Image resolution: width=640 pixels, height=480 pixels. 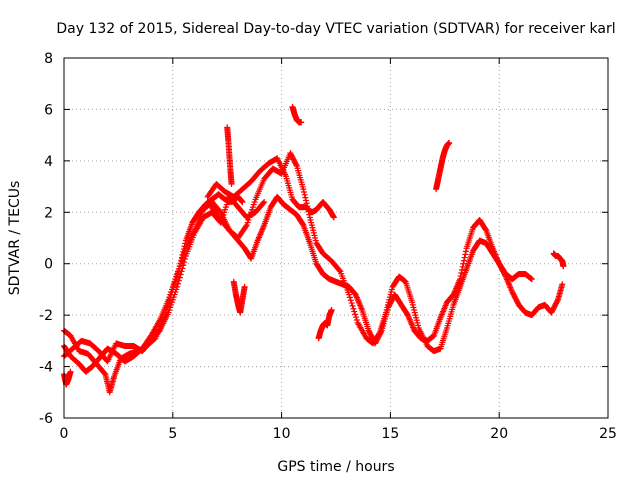 What do you see at coordinates (15, 238) in the screenshot?
I see `y-axis-label: SDTVAR / TECUs` at bounding box center [15, 238].